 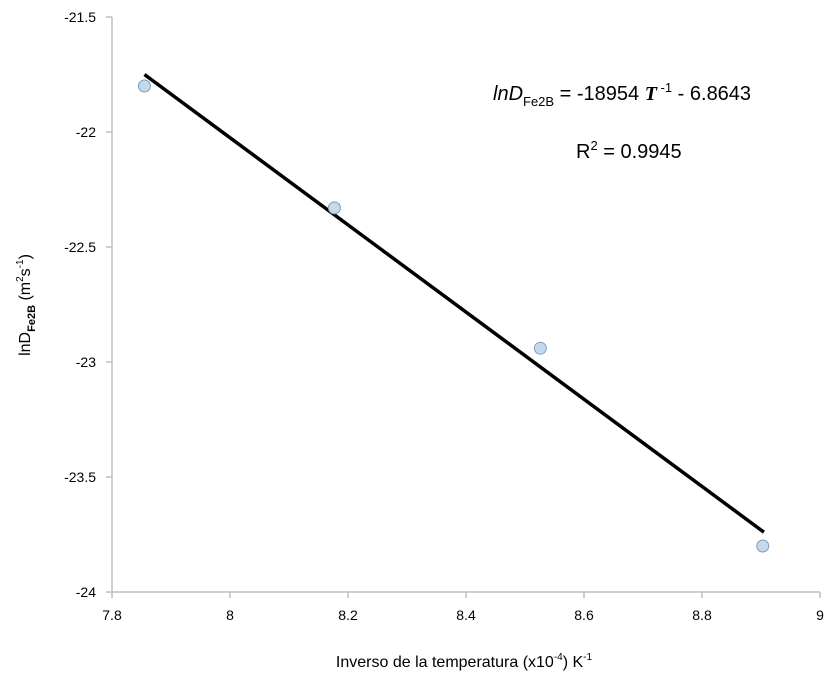 What do you see at coordinates (348, 615) in the screenshot?
I see `x-tick-label: 8.2` at bounding box center [348, 615].